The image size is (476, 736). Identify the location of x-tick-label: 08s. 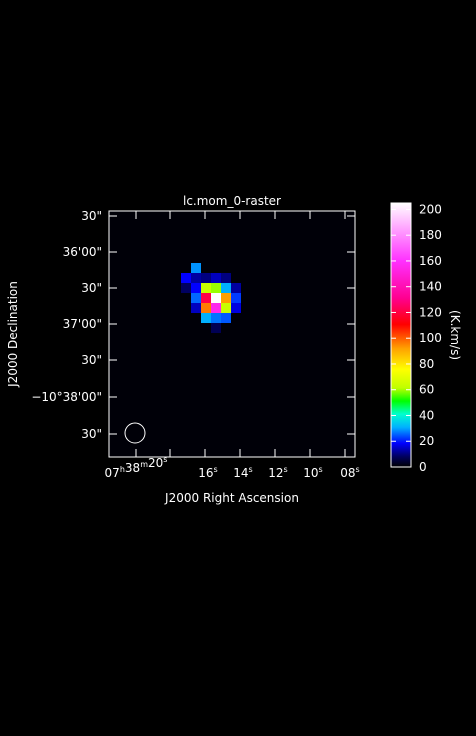
(349, 472).